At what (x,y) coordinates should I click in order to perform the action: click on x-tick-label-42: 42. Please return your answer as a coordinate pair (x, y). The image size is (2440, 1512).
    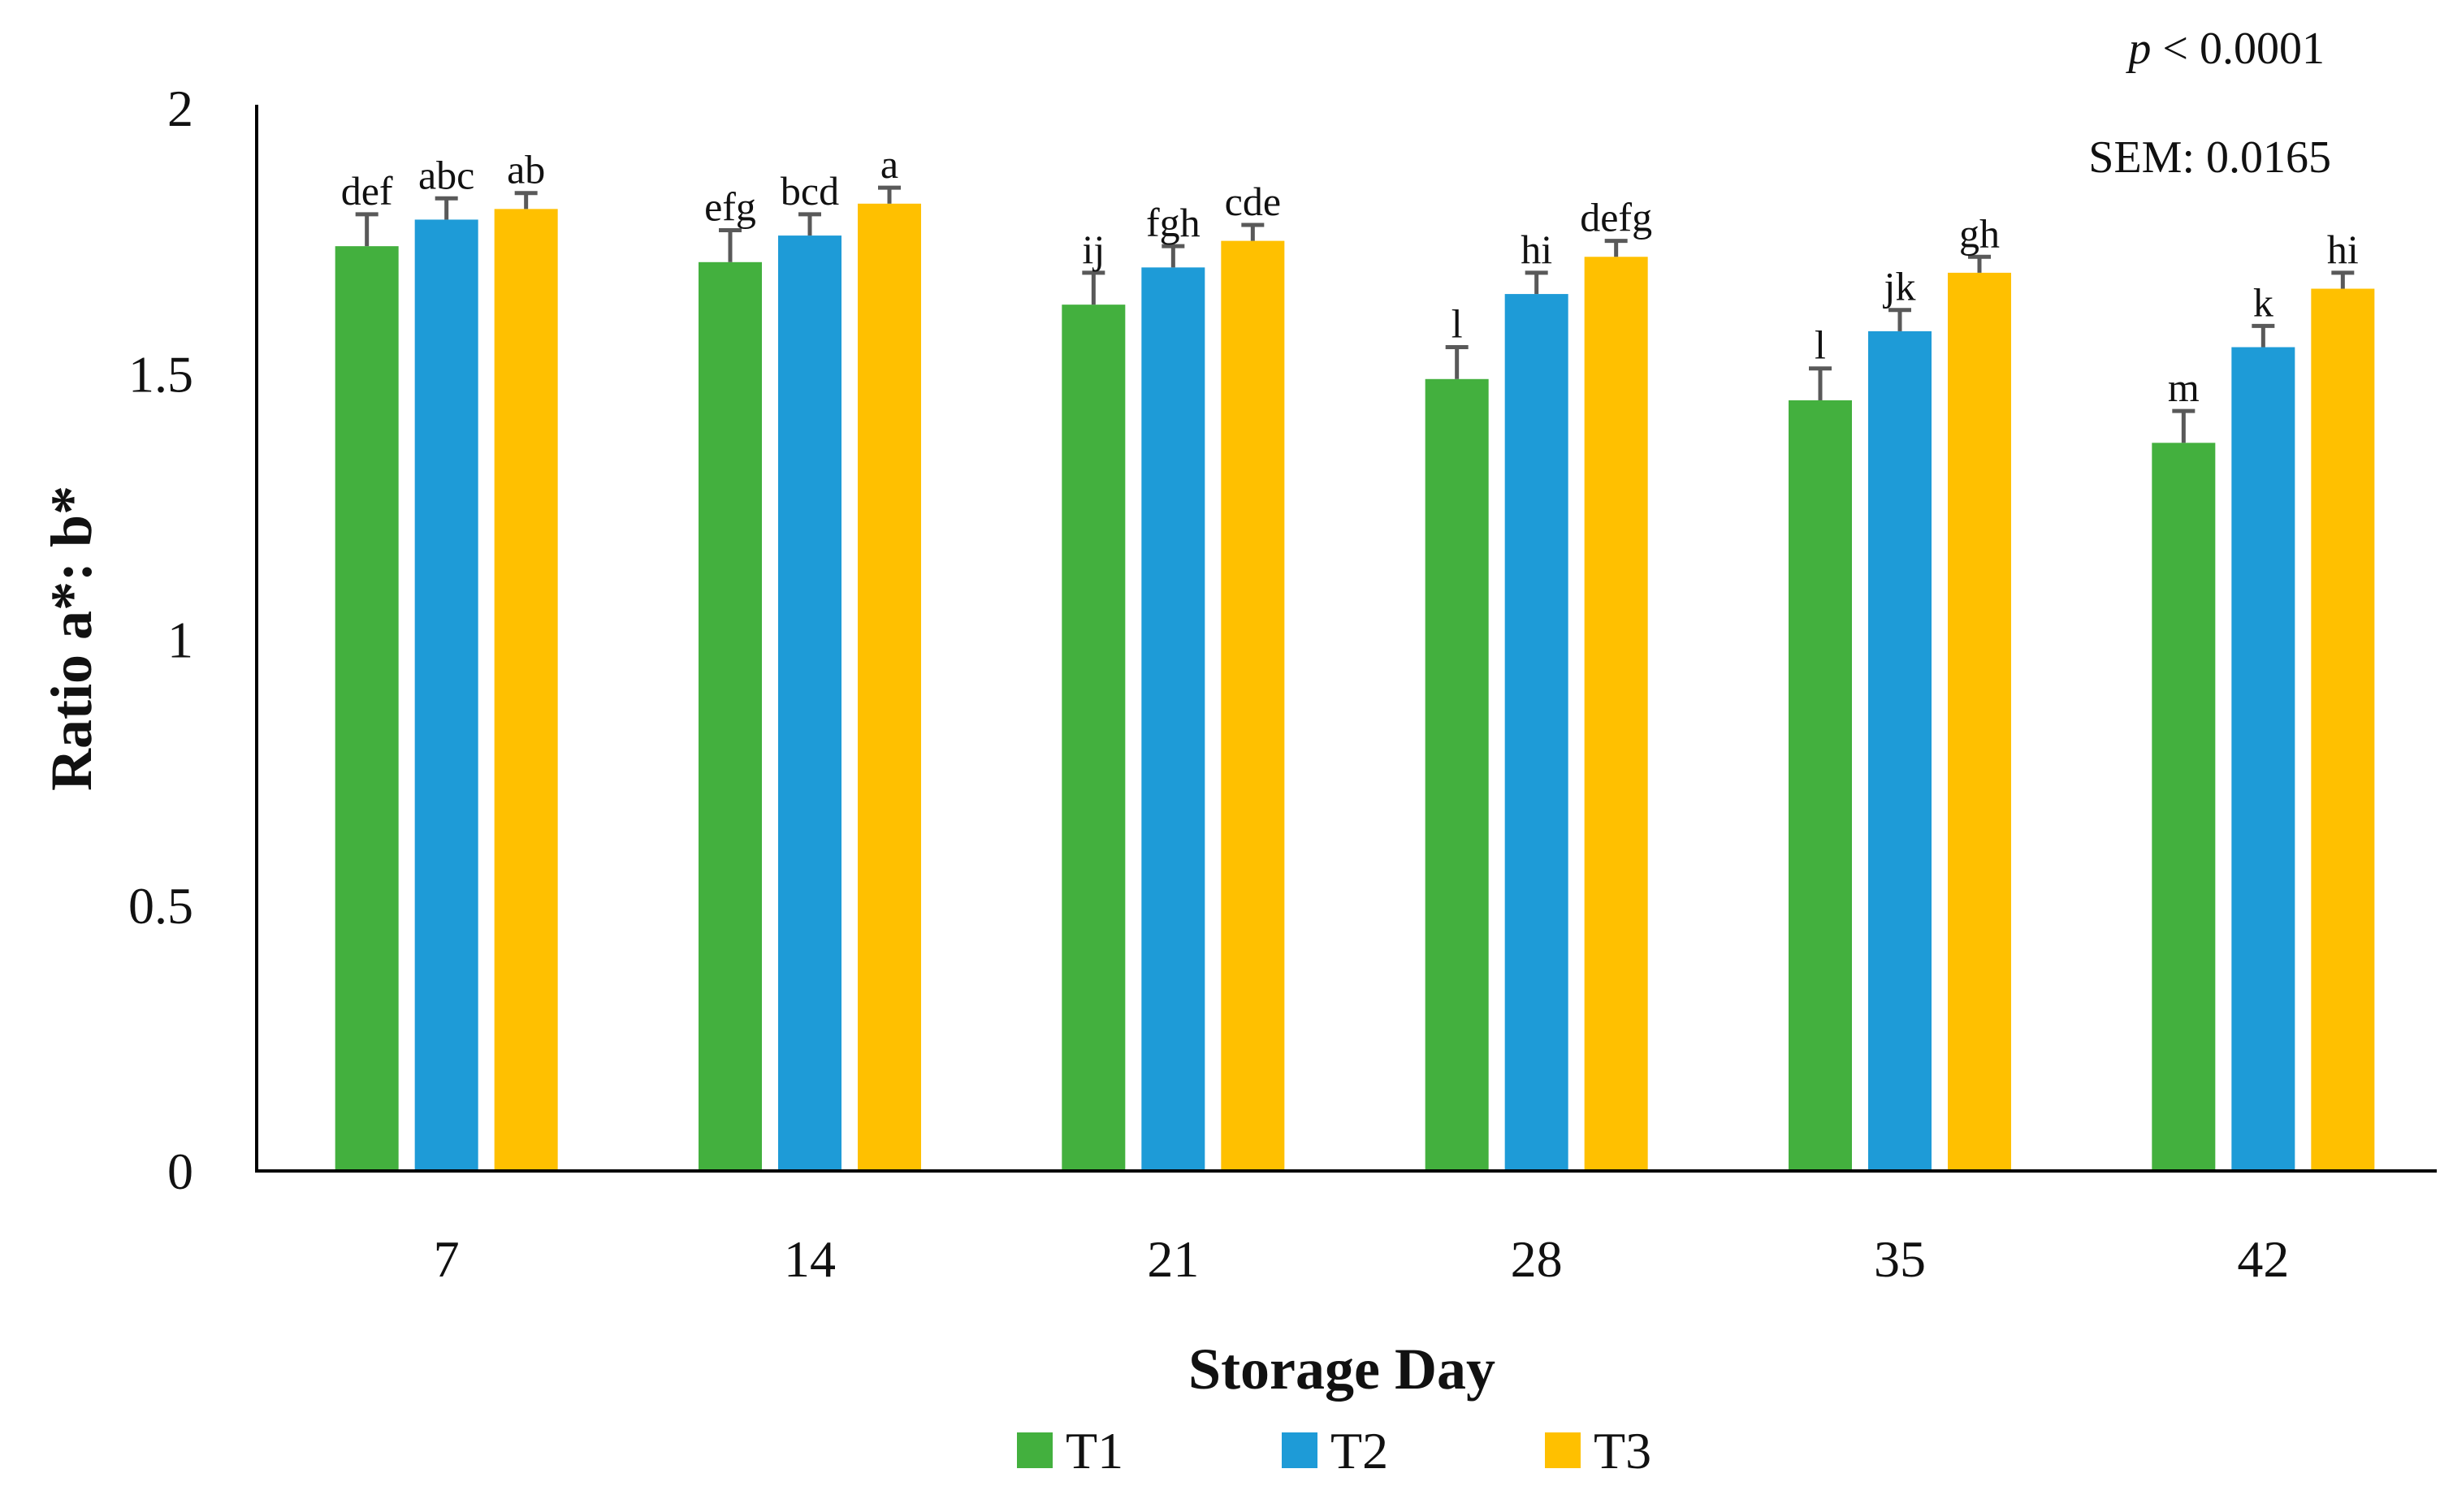
    Looking at the image, I should click on (2263, 1259).